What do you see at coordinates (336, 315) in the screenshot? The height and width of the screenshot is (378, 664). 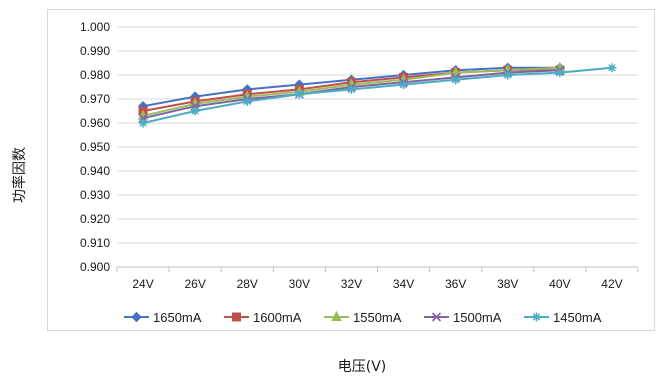 I see `legend-marker-1550ma` at bounding box center [336, 315].